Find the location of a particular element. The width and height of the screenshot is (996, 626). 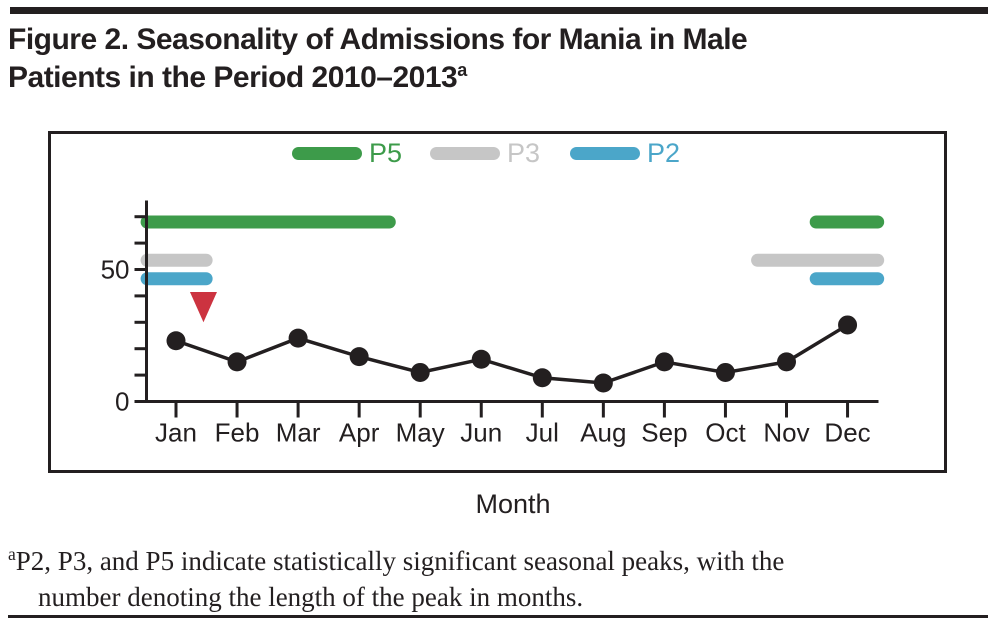

p3-swatch-icon is located at coordinates (465, 153).